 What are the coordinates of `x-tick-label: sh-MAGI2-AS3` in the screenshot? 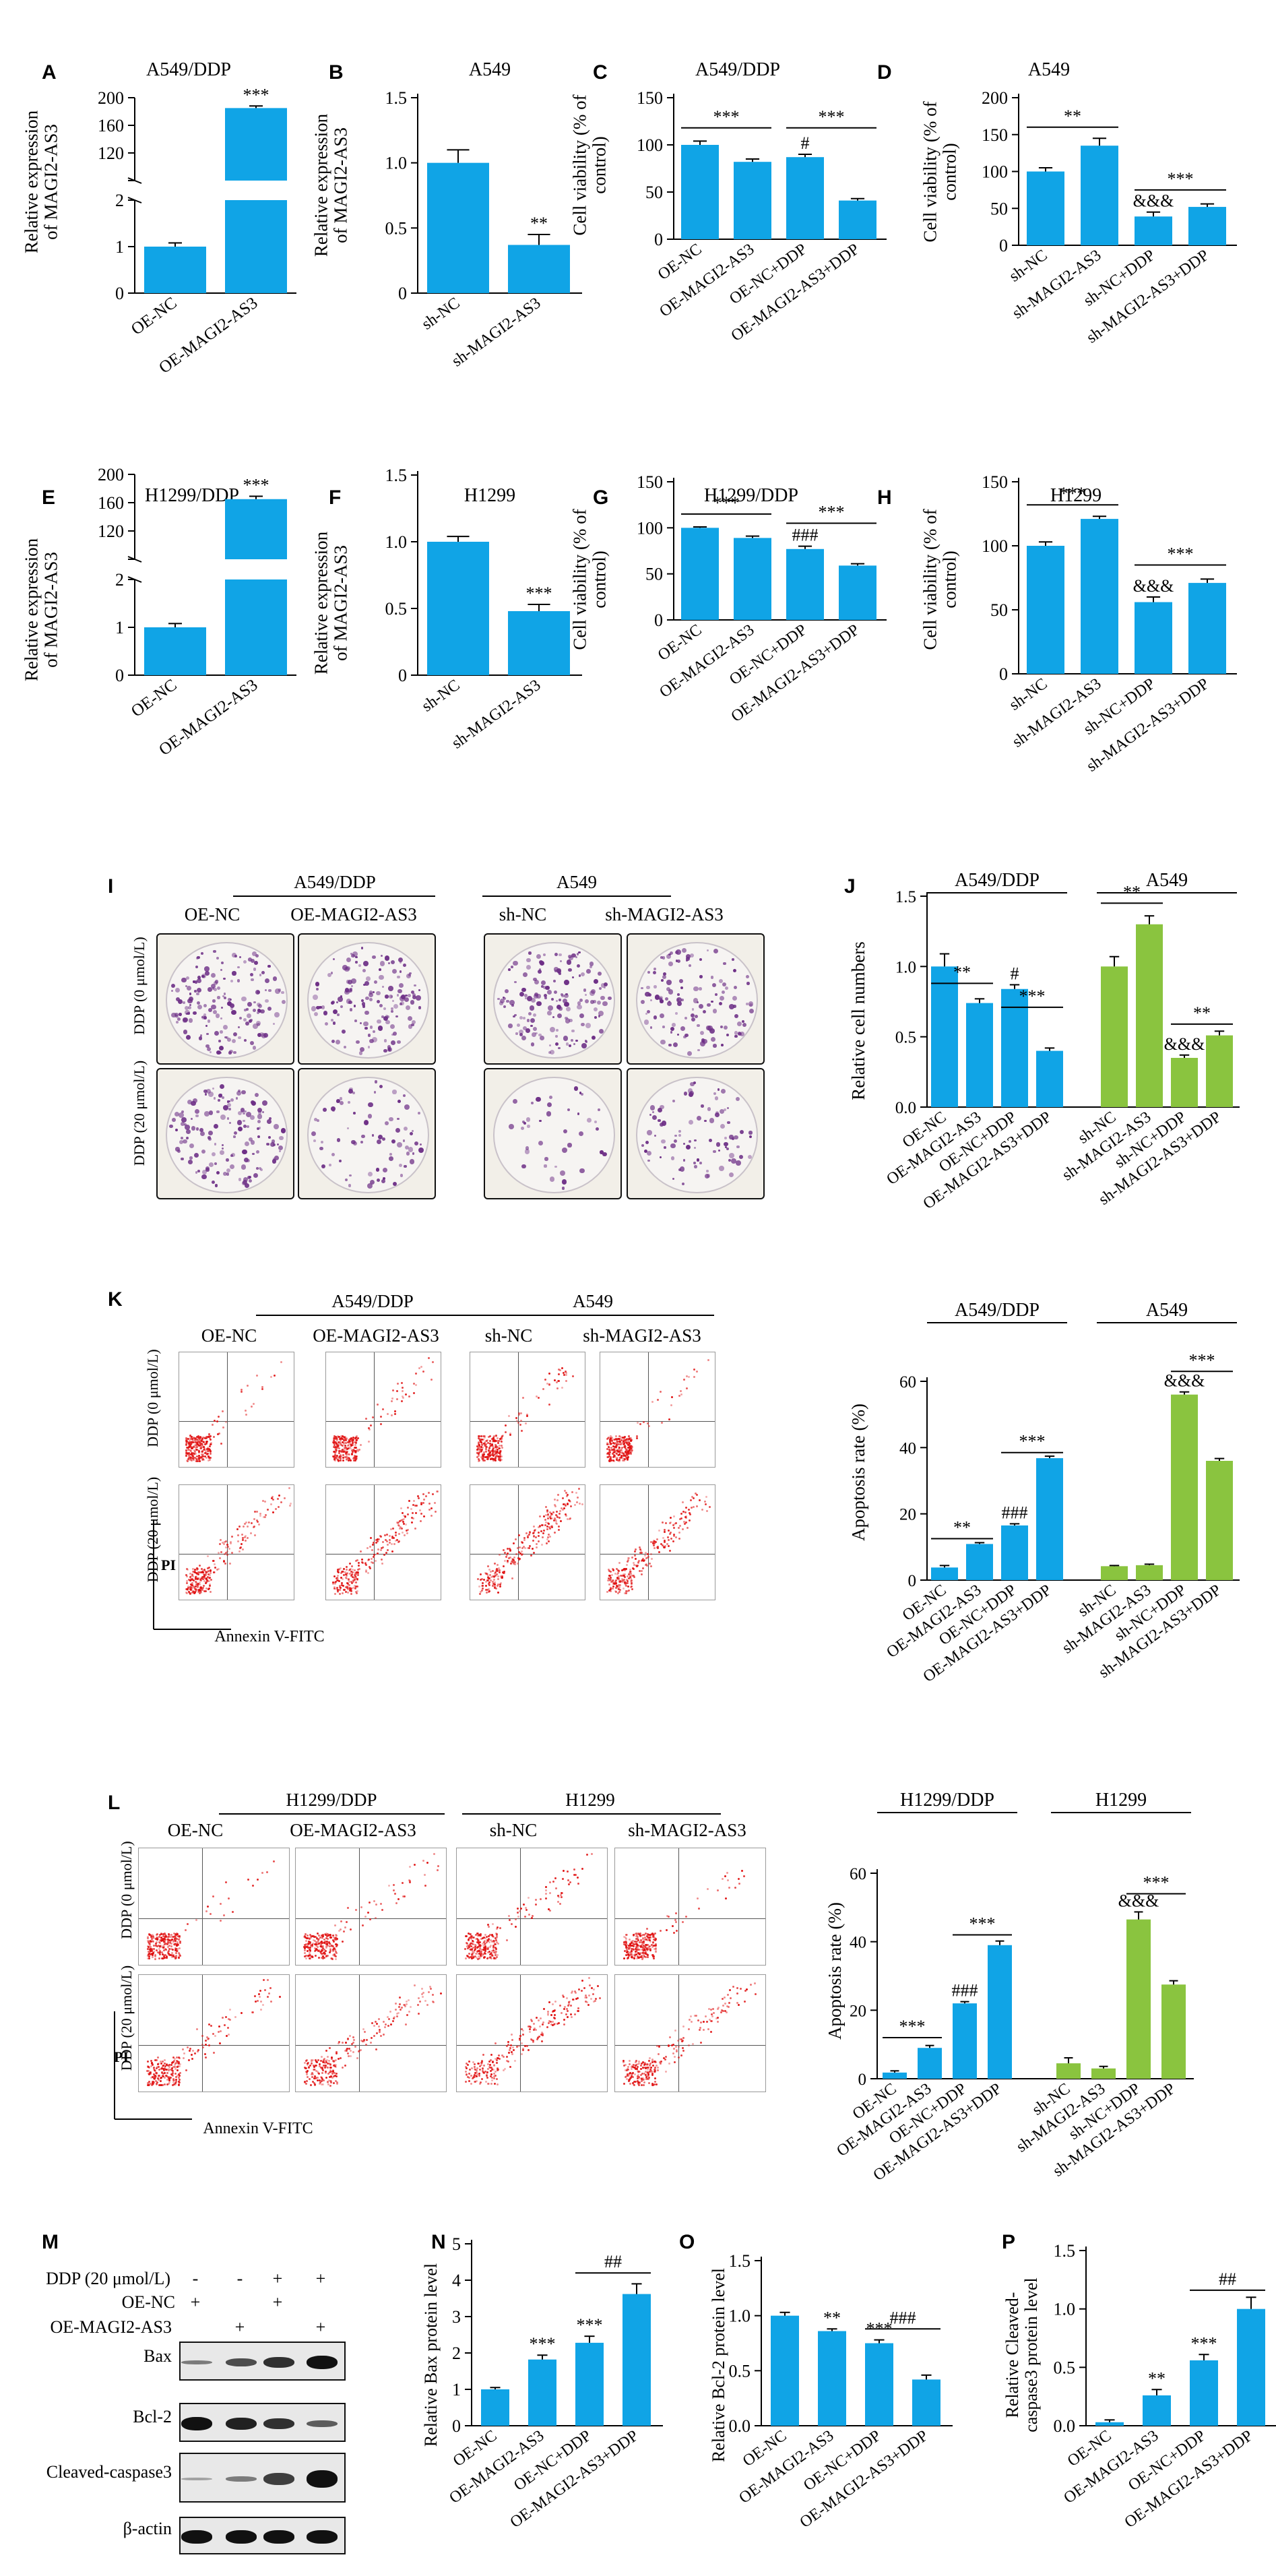 It's located at (1056, 285).